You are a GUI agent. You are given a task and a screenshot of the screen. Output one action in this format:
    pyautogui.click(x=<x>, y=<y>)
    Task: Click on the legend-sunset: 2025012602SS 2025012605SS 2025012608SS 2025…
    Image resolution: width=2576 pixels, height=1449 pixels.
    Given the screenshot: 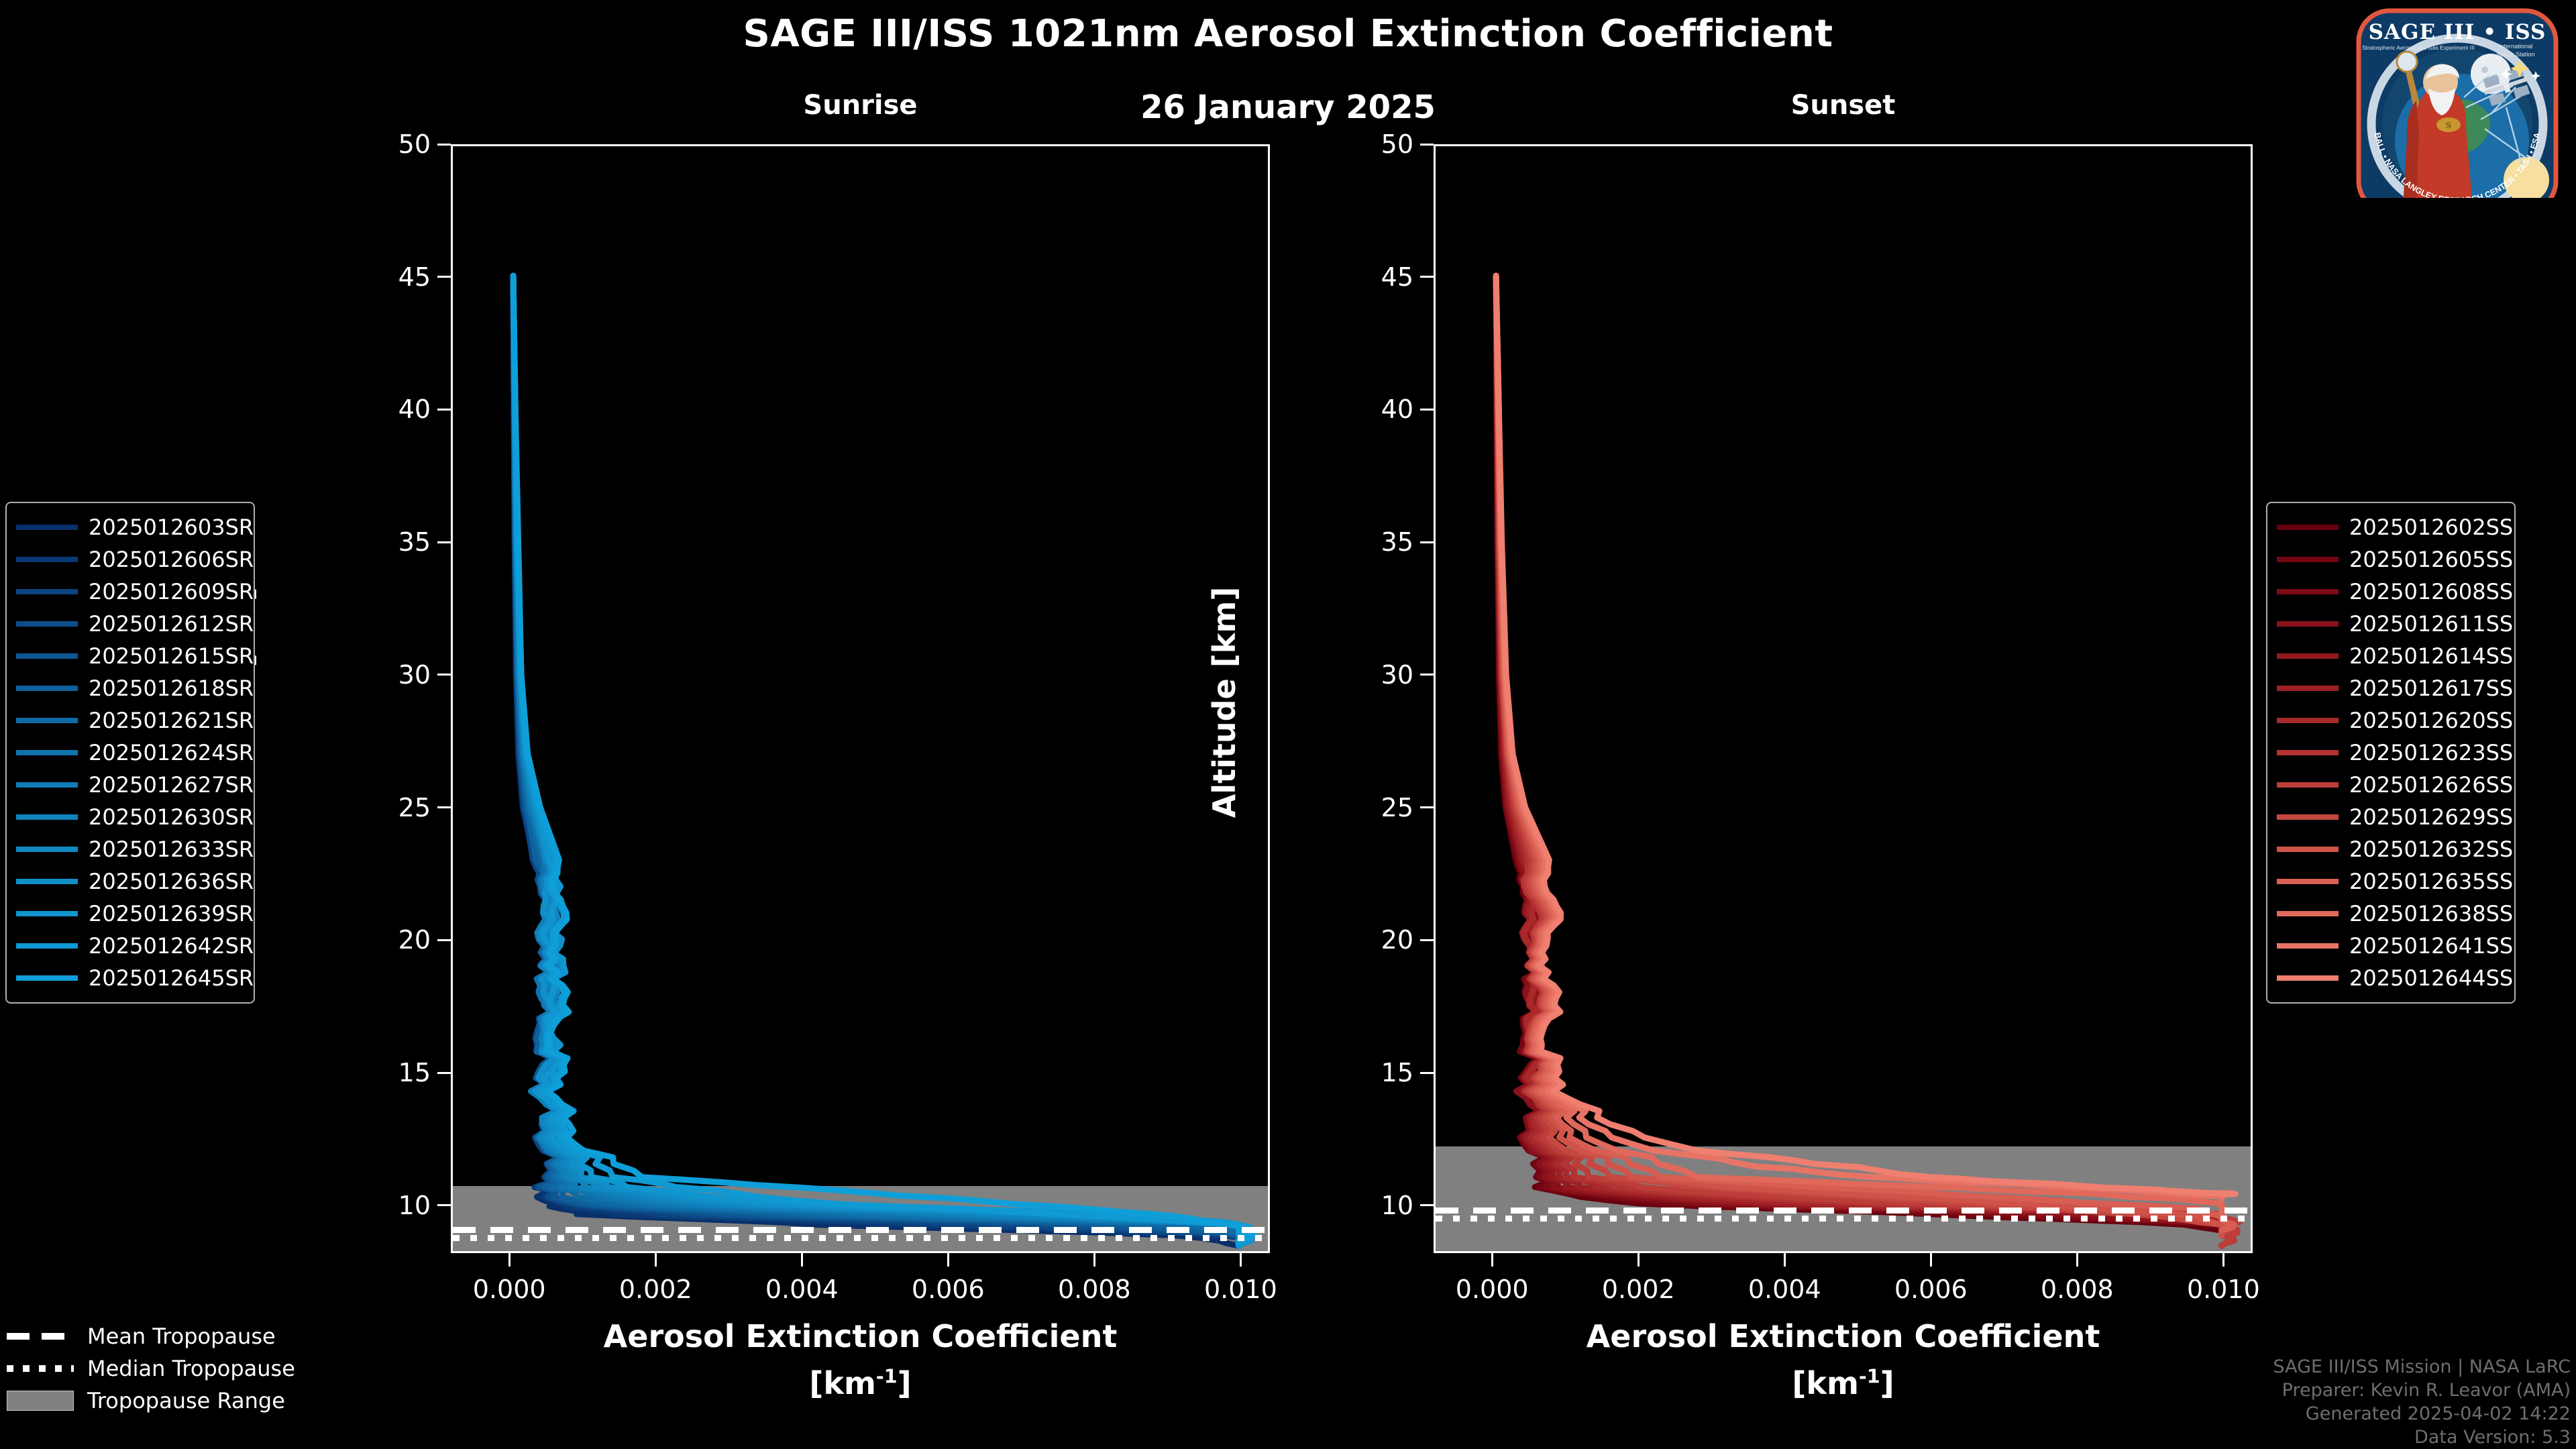 What is the action you would take?
    pyautogui.click(x=2391, y=753)
    